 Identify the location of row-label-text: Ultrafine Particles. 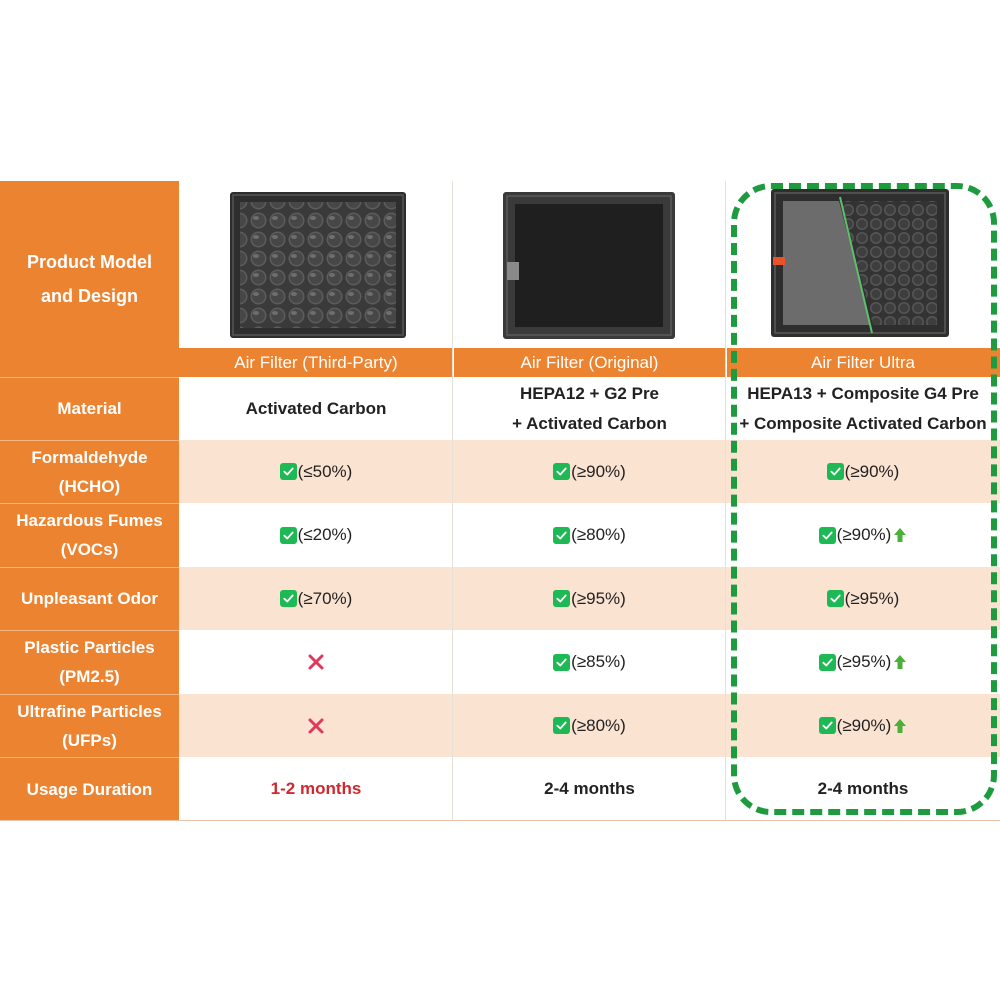
(89, 711).